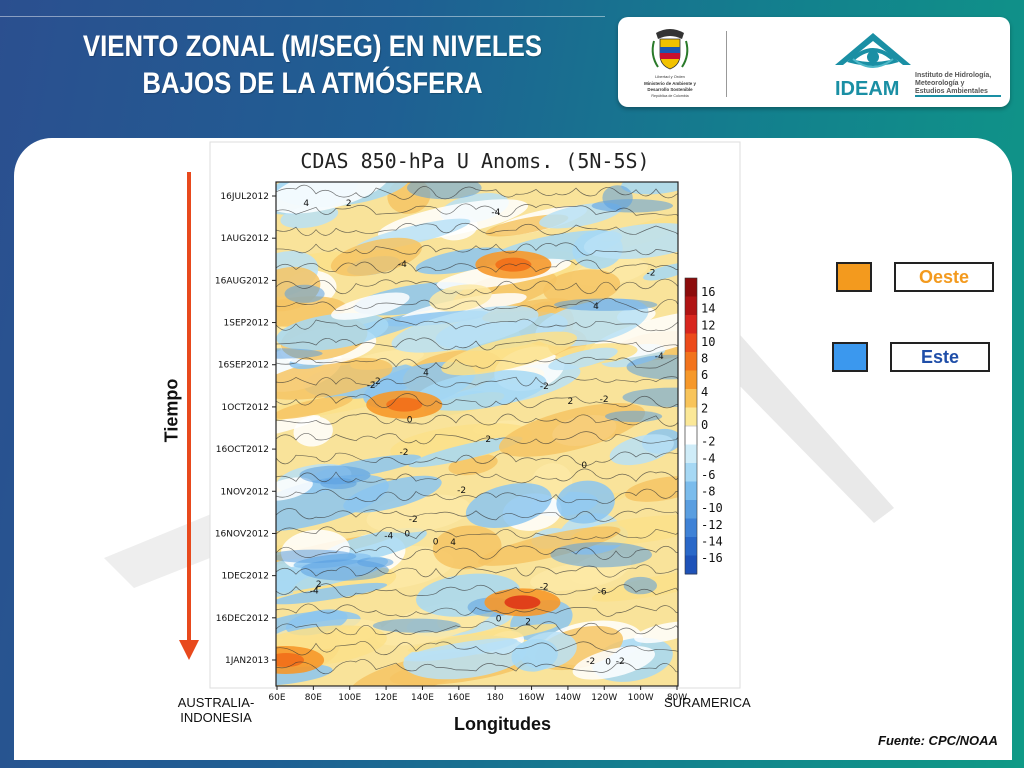 This screenshot has width=1024, height=768. I want to click on colorbar-label: 12, so click(708, 325).